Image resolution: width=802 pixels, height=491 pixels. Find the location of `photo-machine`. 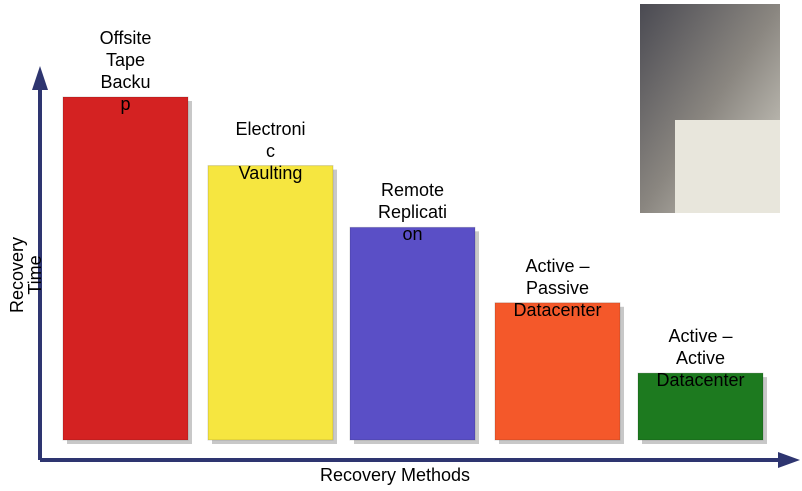

photo-machine is located at coordinates (727, 166).